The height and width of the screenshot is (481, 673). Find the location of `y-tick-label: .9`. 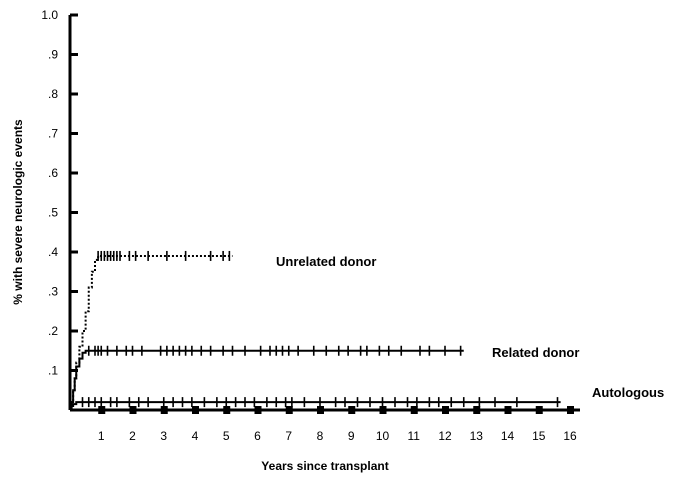

y-tick-label: .9 is located at coordinates (53, 55).